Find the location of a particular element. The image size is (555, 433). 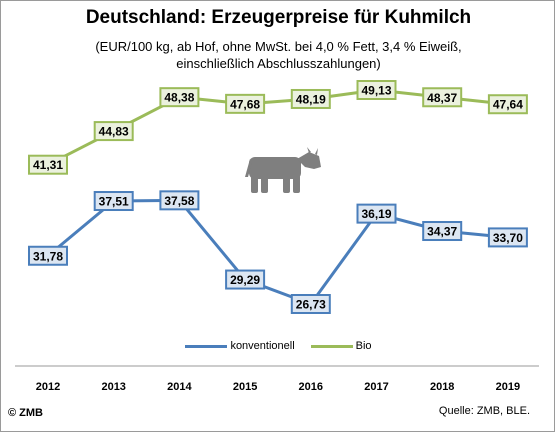

data-label: 47,64 is located at coordinates (508, 105).